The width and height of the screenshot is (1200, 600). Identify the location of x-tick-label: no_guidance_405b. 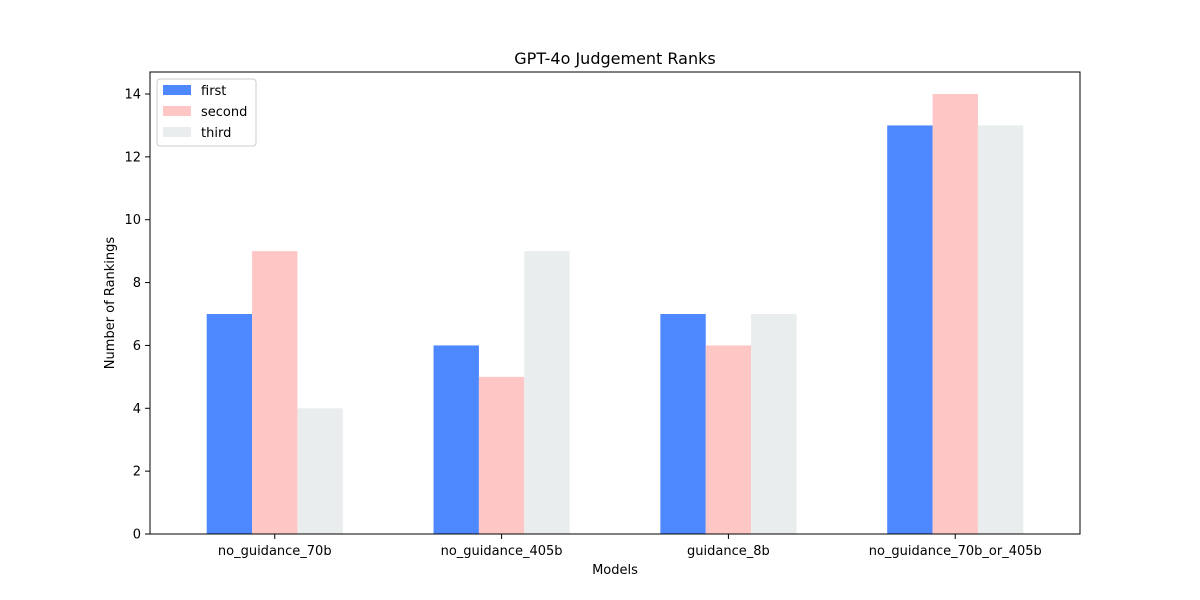
(502, 551).